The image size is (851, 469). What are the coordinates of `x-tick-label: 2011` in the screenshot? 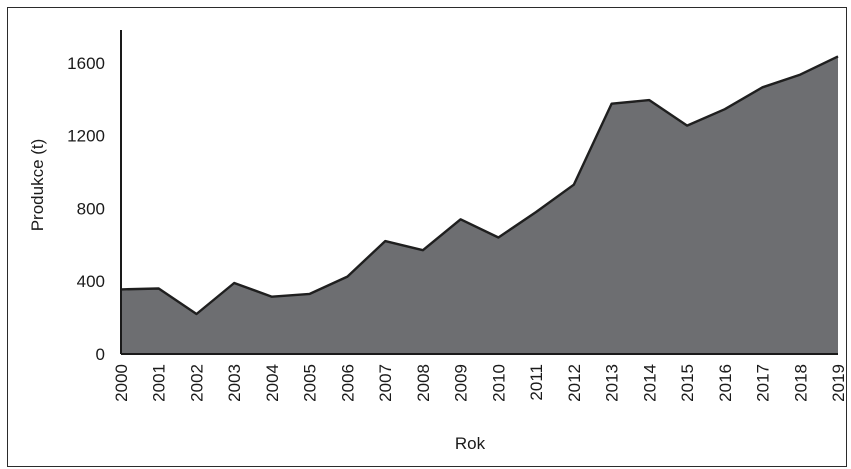 It's located at (536, 382).